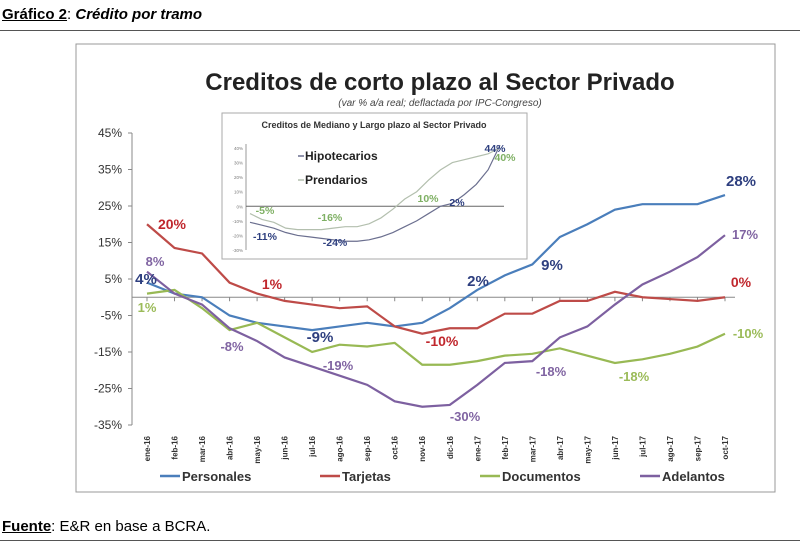  What do you see at coordinates (110, 170) in the screenshot?
I see `y-tick-label: 35%` at bounding box center [110, 170].